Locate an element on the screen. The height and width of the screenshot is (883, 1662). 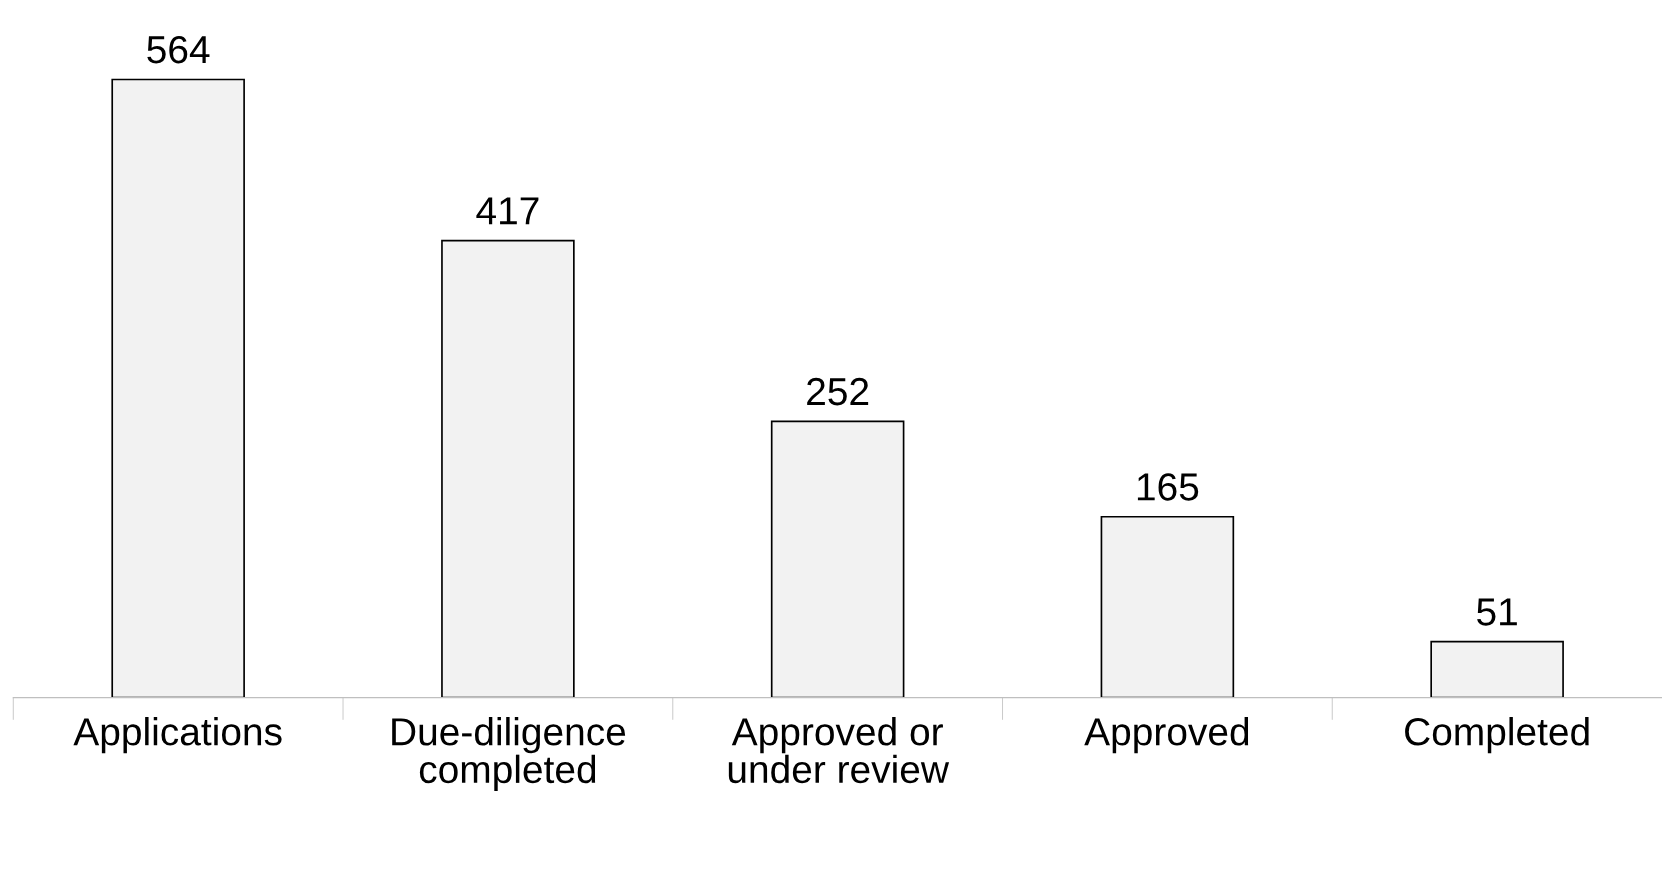
x-tick-label: Completed is located at coordinates (1497, 735).